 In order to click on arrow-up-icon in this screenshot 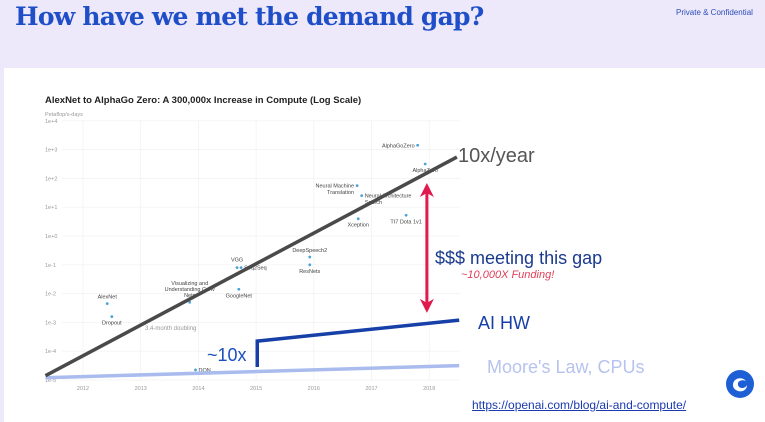, I will do `click(426, 190)`.